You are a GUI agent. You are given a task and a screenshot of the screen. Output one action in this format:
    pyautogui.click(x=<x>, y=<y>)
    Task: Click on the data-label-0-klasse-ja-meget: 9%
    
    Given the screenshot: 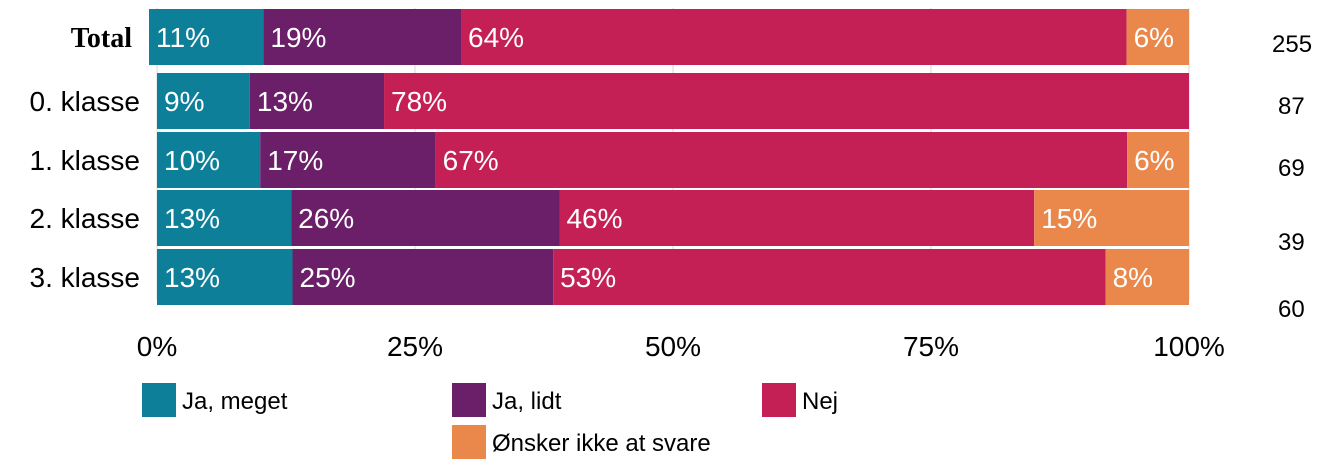 What is the action you would take?
    pyautogui.click(x=184, y=101)
    